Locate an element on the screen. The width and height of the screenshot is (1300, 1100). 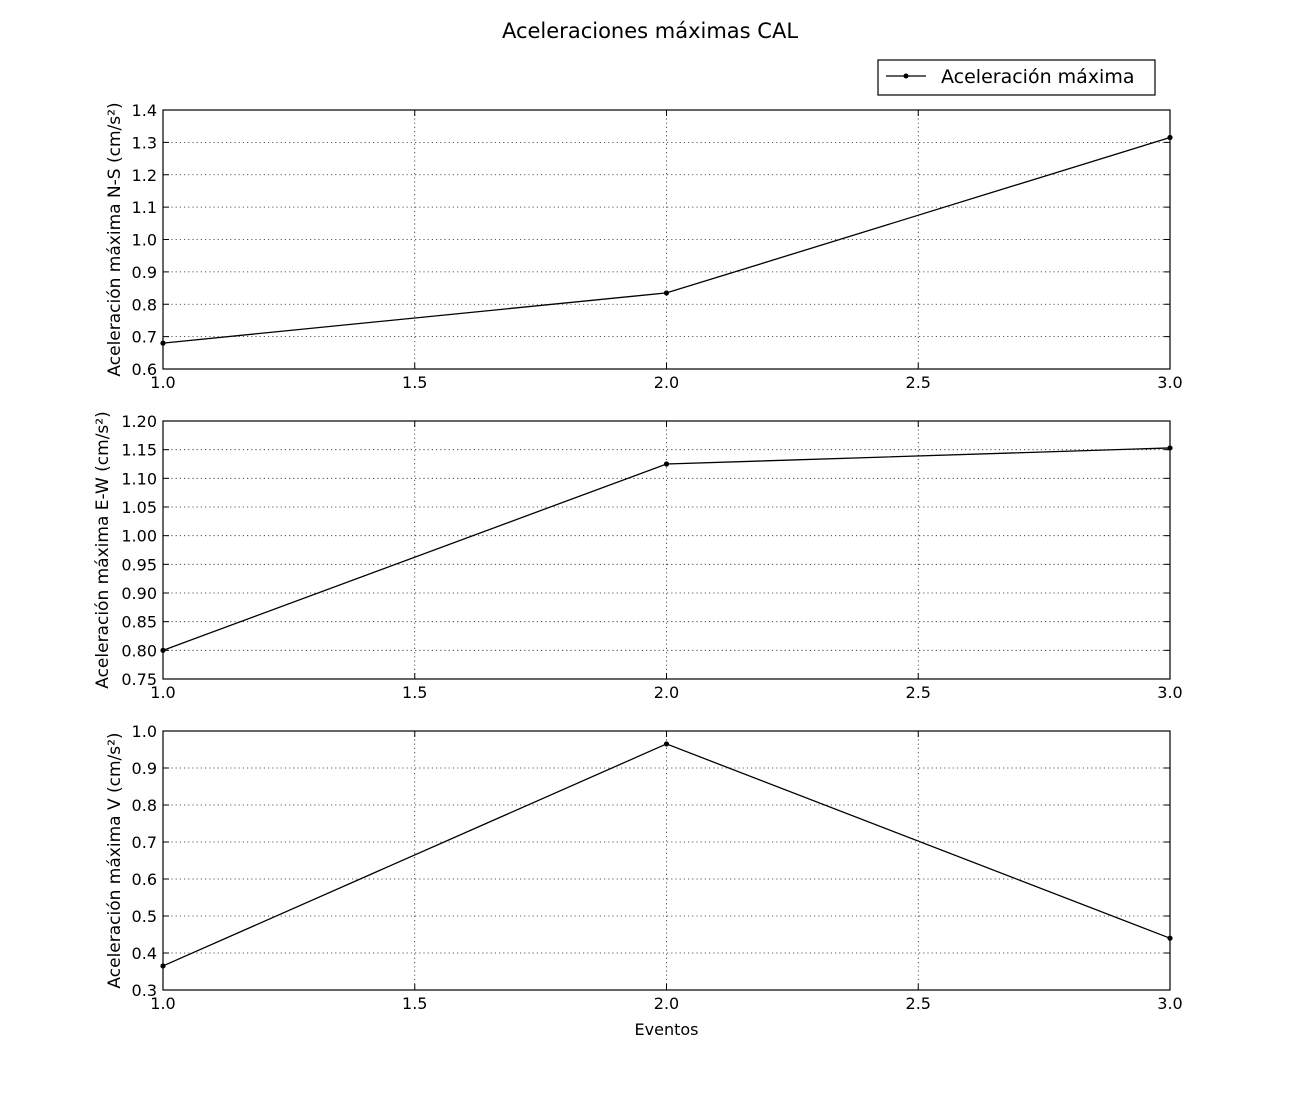
y-tick-label: 0.95 is located at coordinates (139, 564).